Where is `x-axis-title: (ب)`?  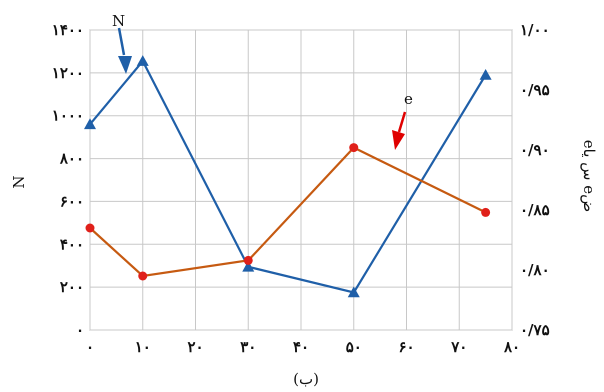
x-axis-title: (ب) is located at coordinates (306, 379).